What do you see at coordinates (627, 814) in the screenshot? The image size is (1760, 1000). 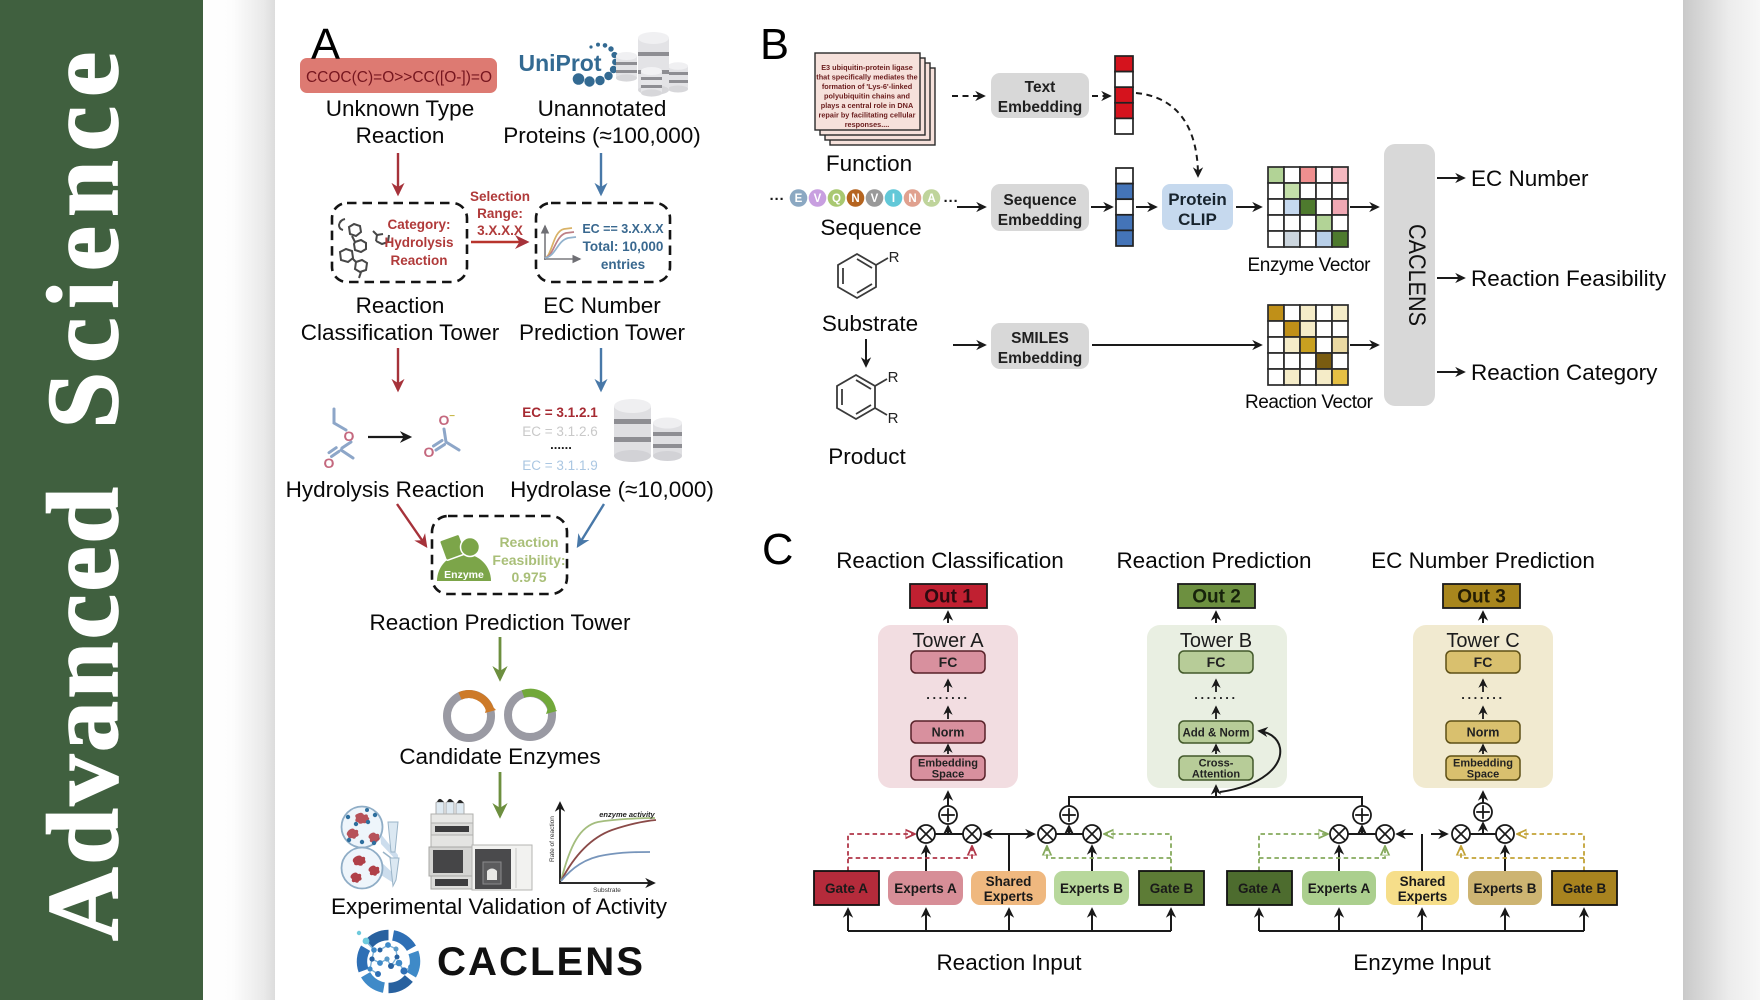 I see `svg-text: enzyme activity` at bounding box center [627, 814].